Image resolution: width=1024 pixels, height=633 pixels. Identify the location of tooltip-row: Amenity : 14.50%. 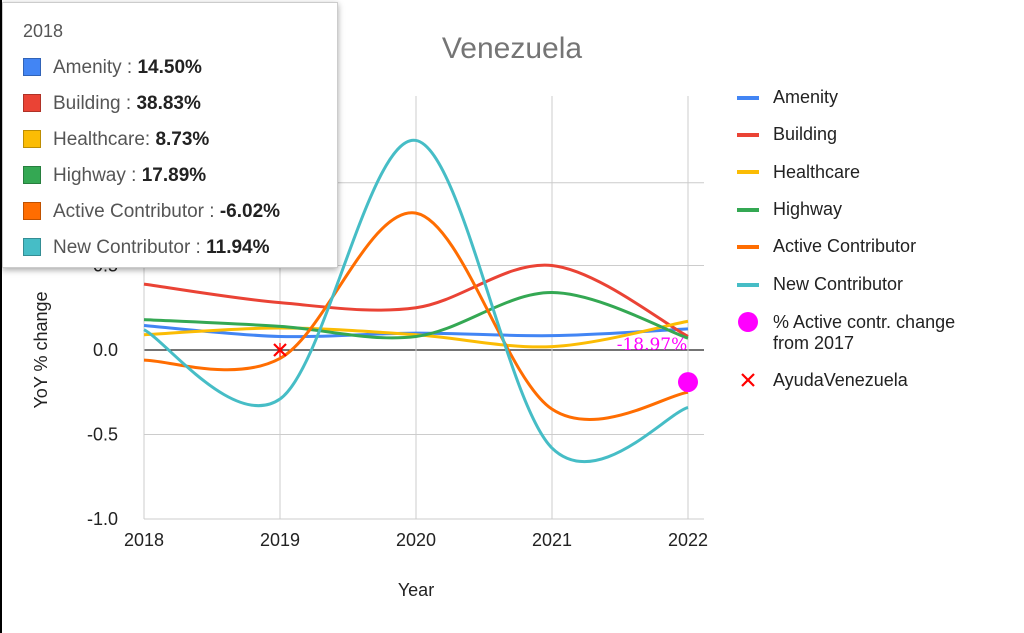
(112, 68).